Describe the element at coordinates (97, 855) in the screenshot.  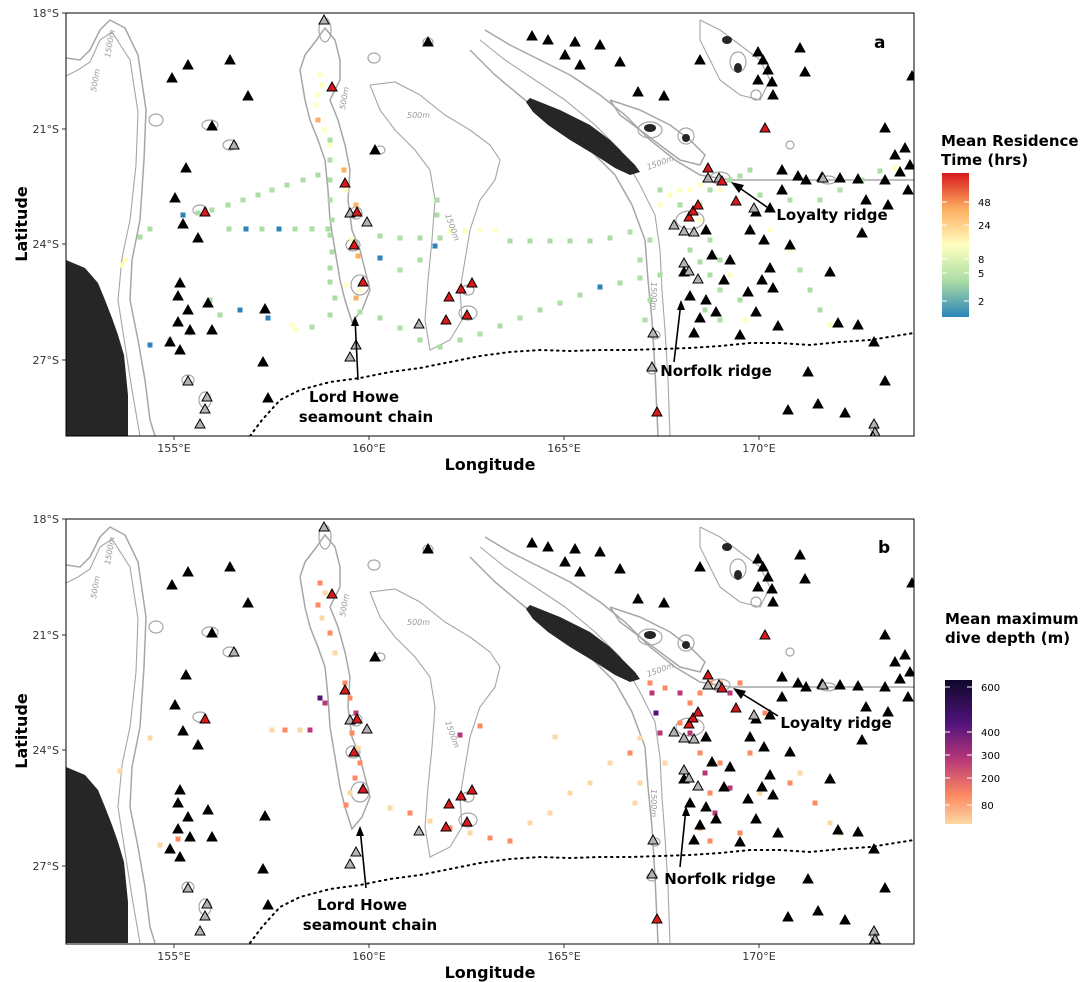
I see `australia-landmass` at that location.